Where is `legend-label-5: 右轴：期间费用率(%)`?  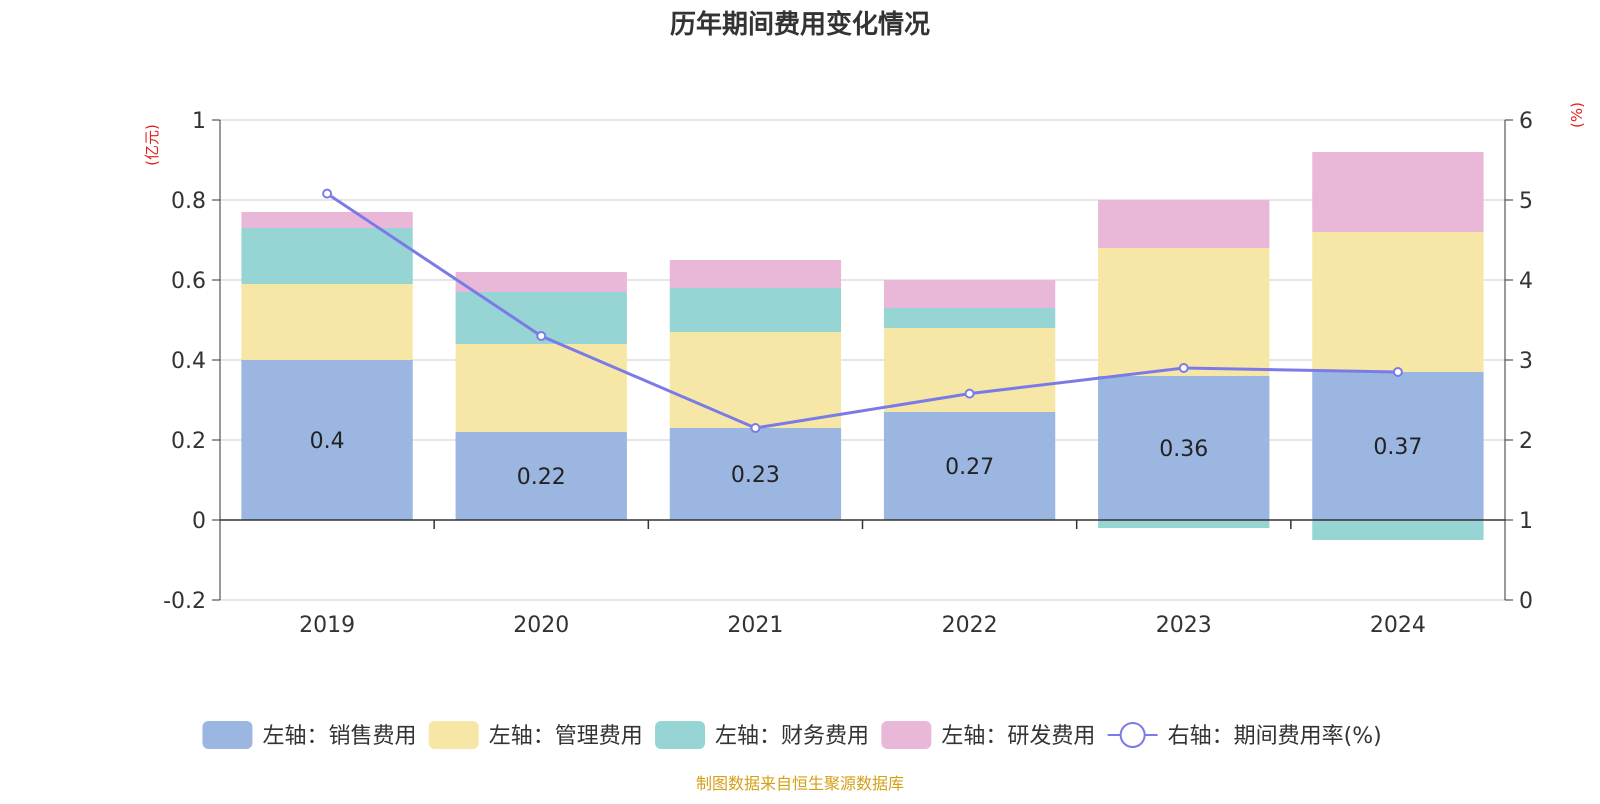
legend-label-5: 右轴：期间费用率(%) is located at coordinates (1275, 736).